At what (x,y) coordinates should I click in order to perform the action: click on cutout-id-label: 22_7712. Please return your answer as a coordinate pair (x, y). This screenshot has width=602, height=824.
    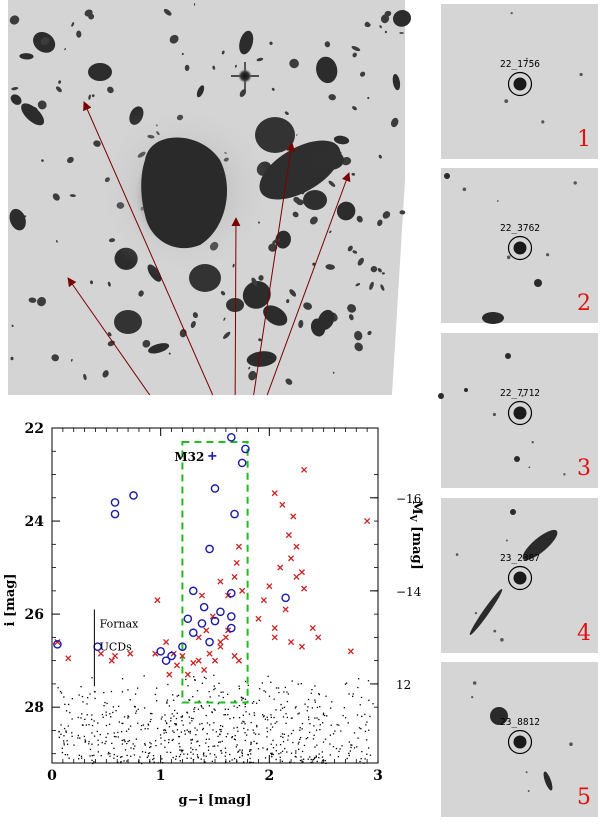
    Looking at the image, I should click on (520, 393).